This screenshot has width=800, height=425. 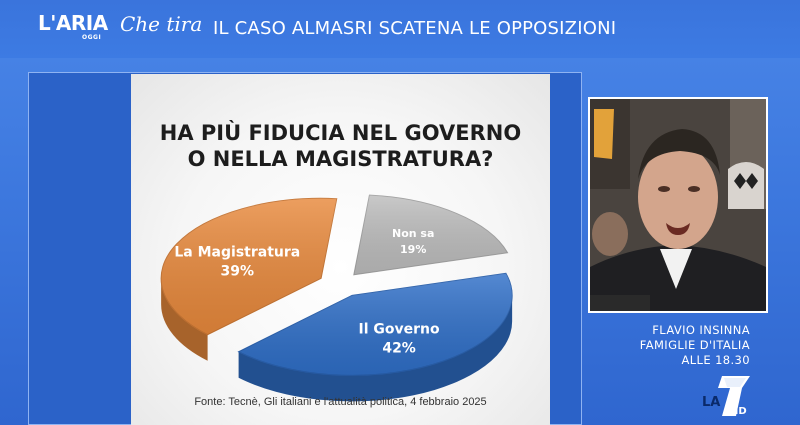 I want to click on pie-label-2: Non sa, so click(x=413, y=233).